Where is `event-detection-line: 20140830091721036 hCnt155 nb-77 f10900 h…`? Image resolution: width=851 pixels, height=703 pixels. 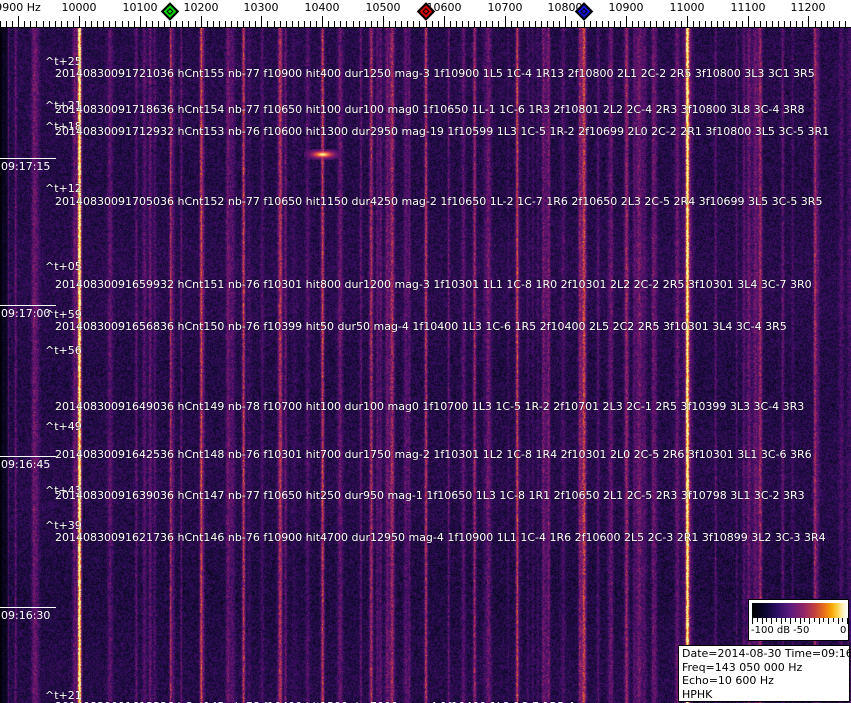 event-detection-line: 20140830091721036 hCnt155 nb-77 f10900 h… is located at coordinates (435, 73).